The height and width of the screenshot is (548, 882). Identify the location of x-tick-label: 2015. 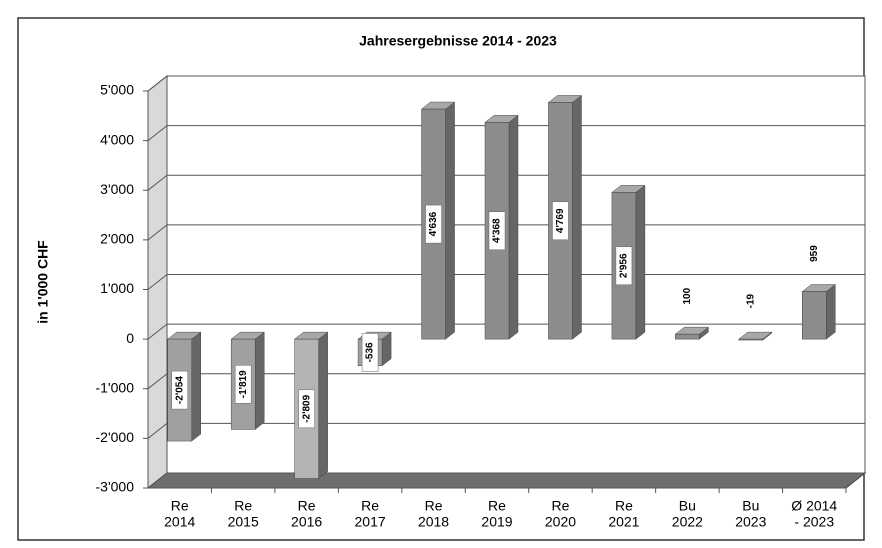
(243, 522).